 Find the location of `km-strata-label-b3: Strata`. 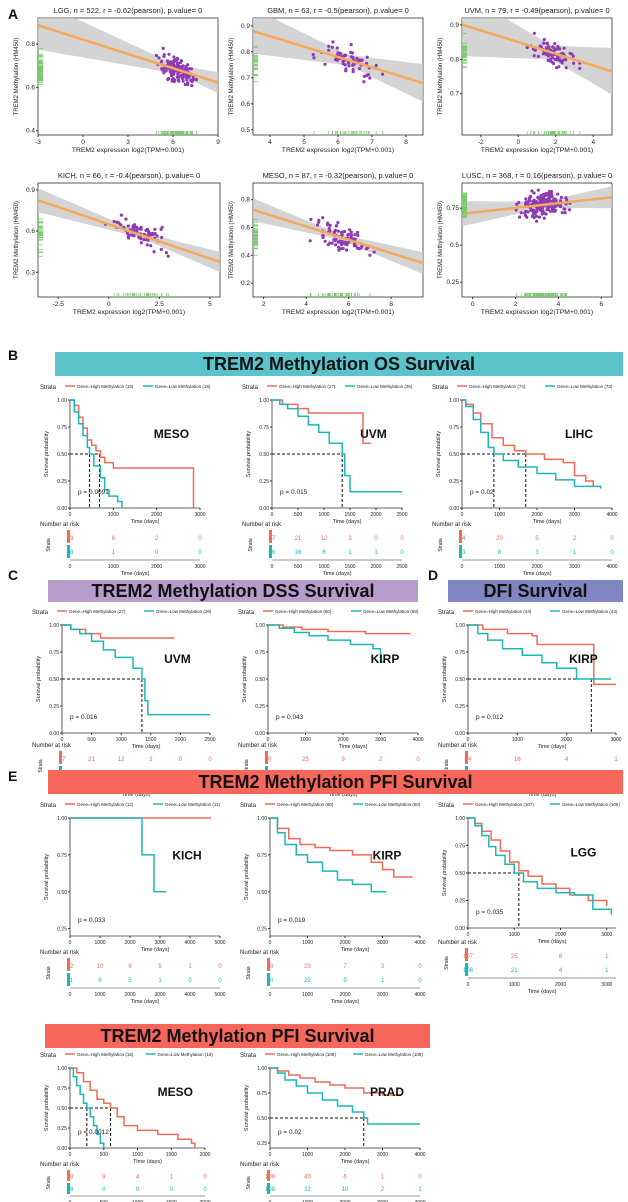

km-strata-label-b3: Strata is located at coordinates (440, 388).